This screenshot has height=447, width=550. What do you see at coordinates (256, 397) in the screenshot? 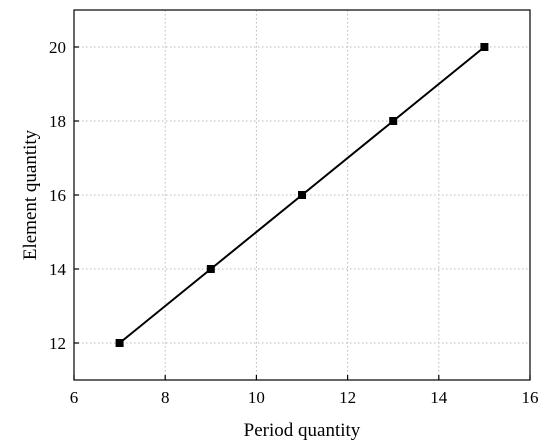
I see `x-tick-label: 10` at bounding box center [256, 397].